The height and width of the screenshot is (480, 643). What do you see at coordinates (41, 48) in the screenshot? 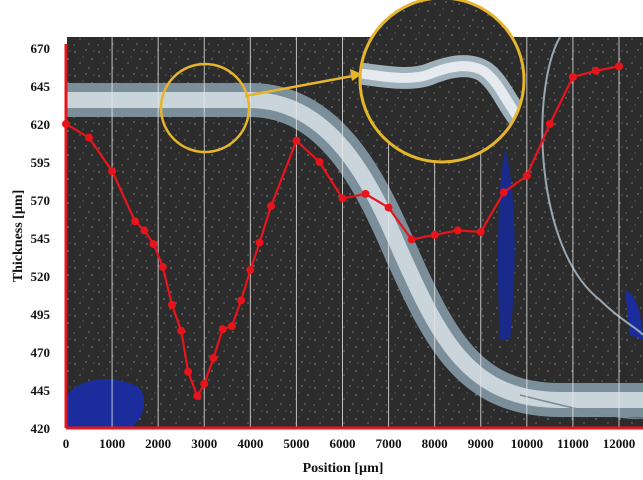
I see `y-tick-label: 670` at bounding box center [41, 48].